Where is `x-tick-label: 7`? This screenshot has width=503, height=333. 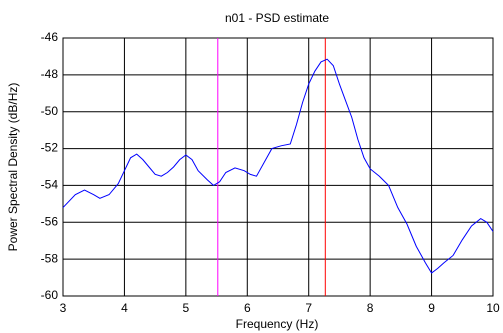
x-tick-label: 7 is located at coordinates (308, 308).